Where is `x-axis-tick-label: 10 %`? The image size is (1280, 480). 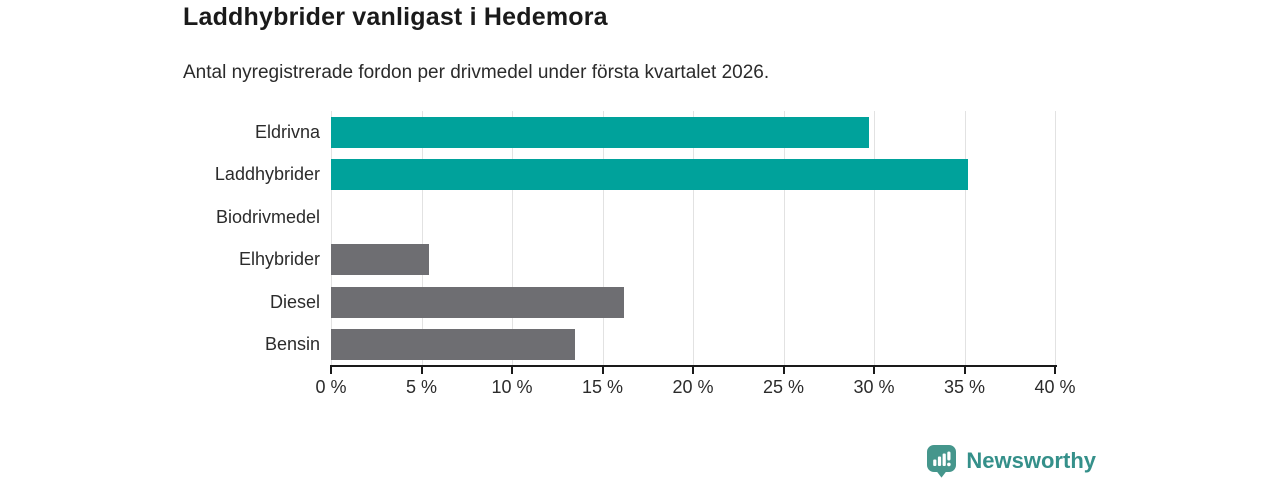 x-axis-tick-label: 10 % is located at coordinates (512, 387).